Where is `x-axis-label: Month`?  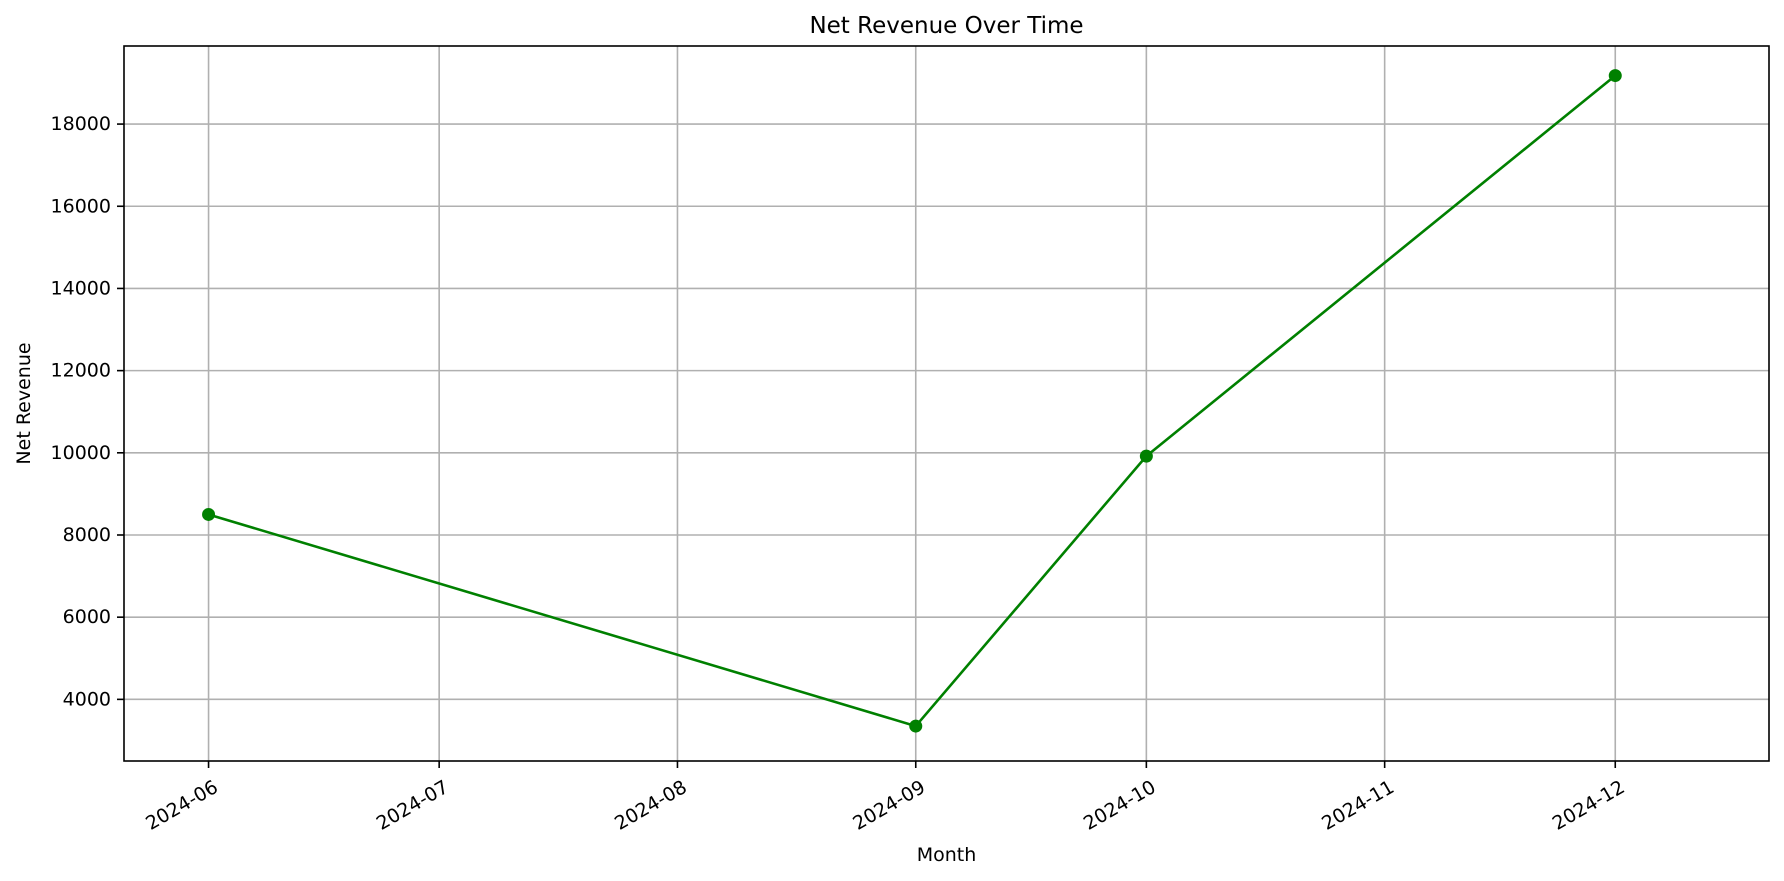 x-axis-label: Month is located at coordinates (947, 855).